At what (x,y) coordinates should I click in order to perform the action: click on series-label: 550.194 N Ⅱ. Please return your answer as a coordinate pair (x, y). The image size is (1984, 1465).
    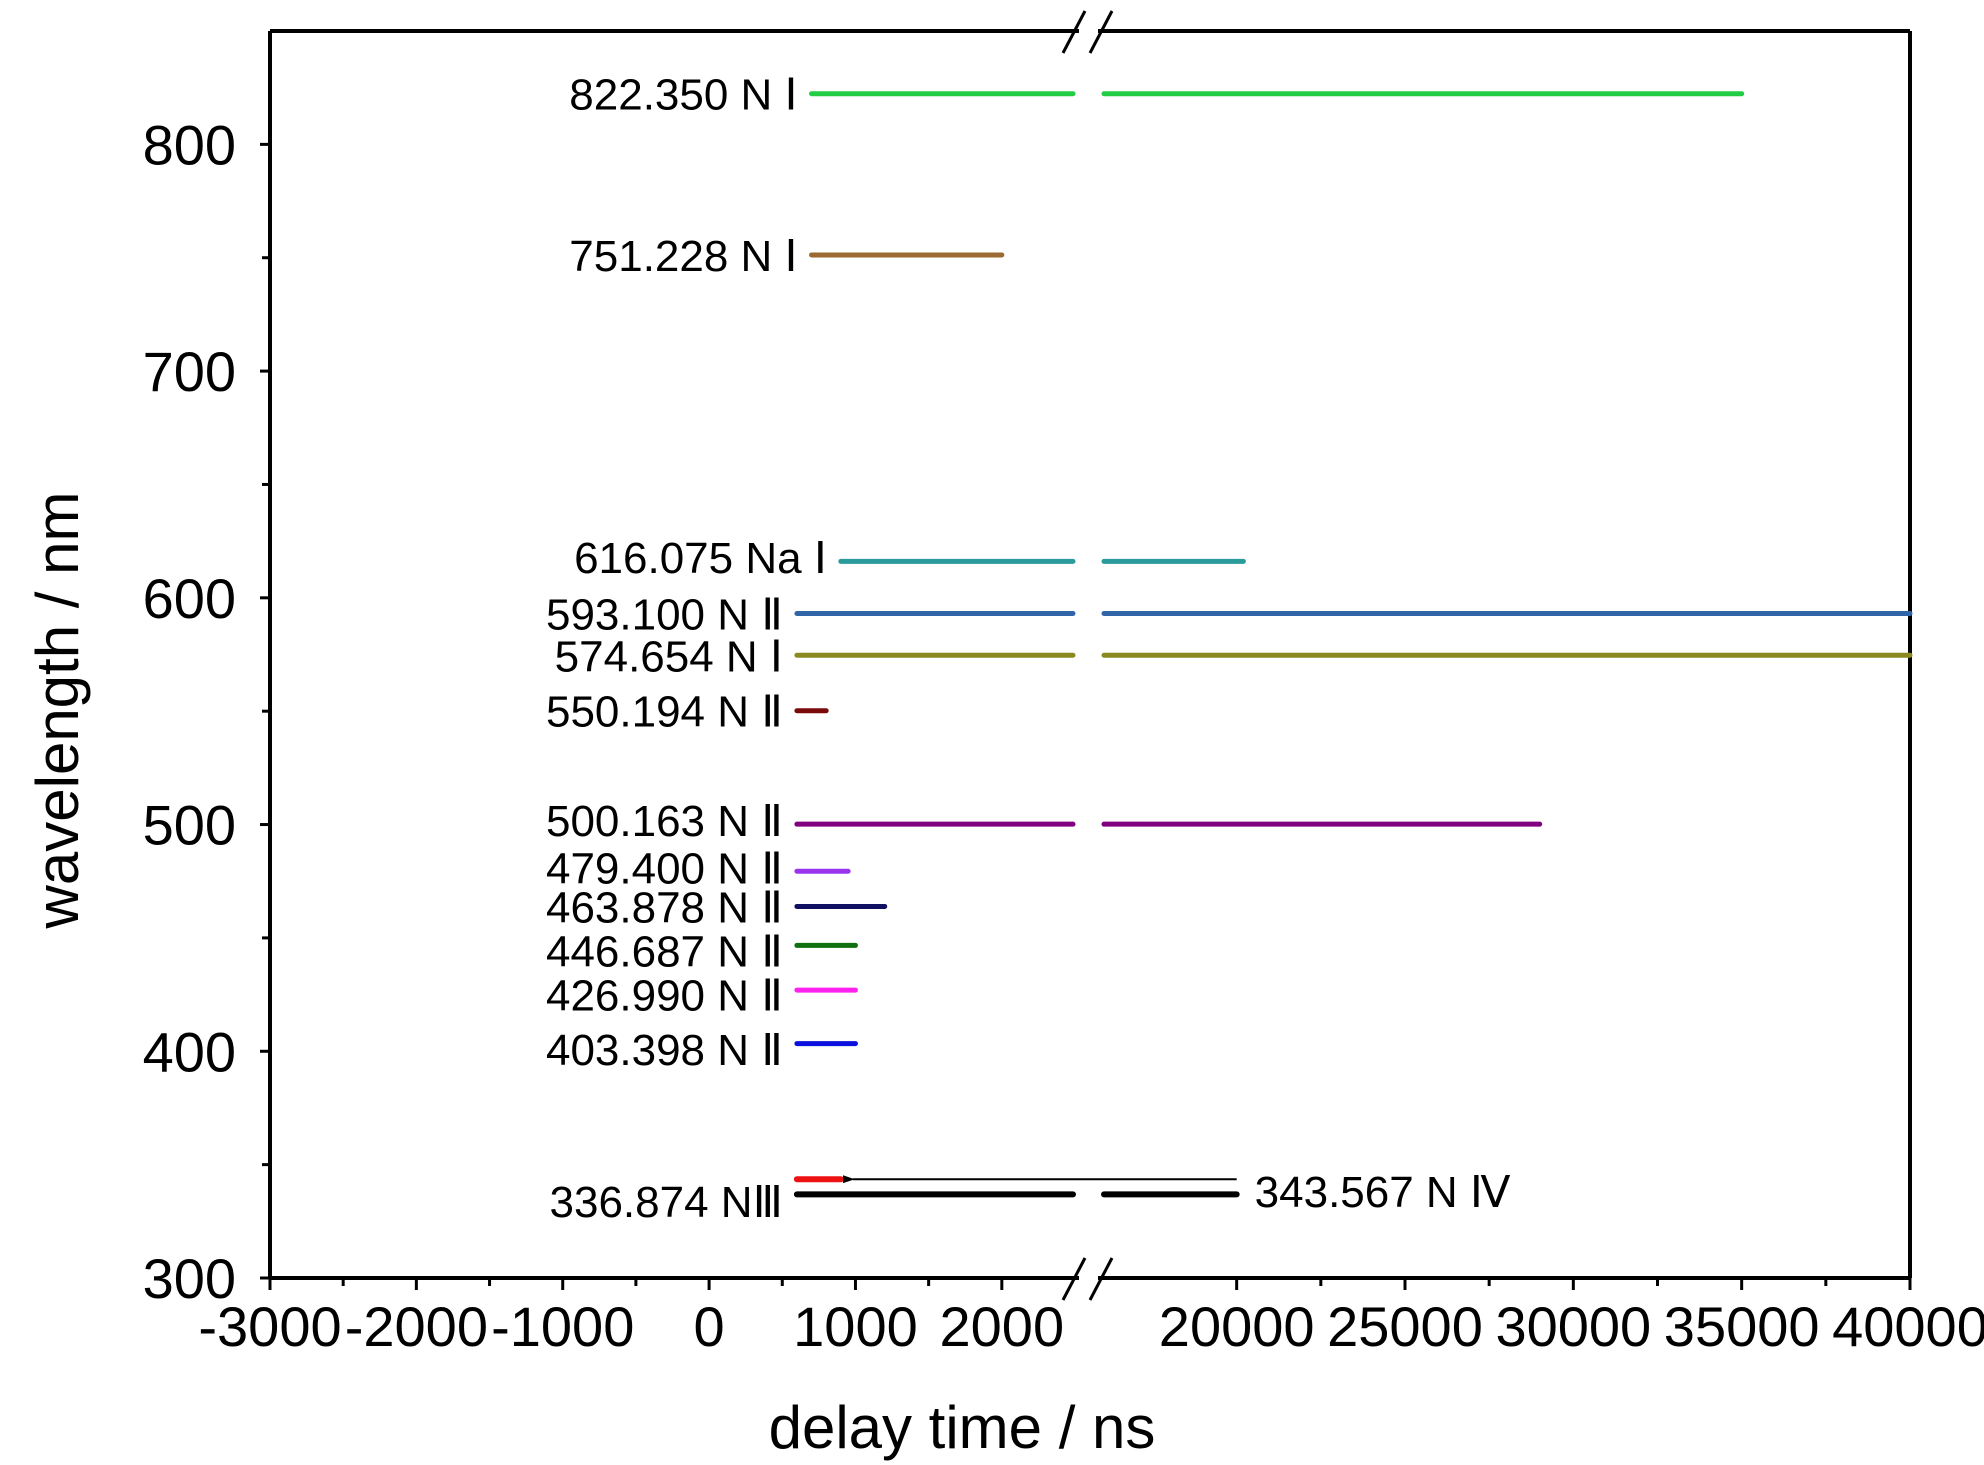
    Looking at the image, I should click on (664, 712).